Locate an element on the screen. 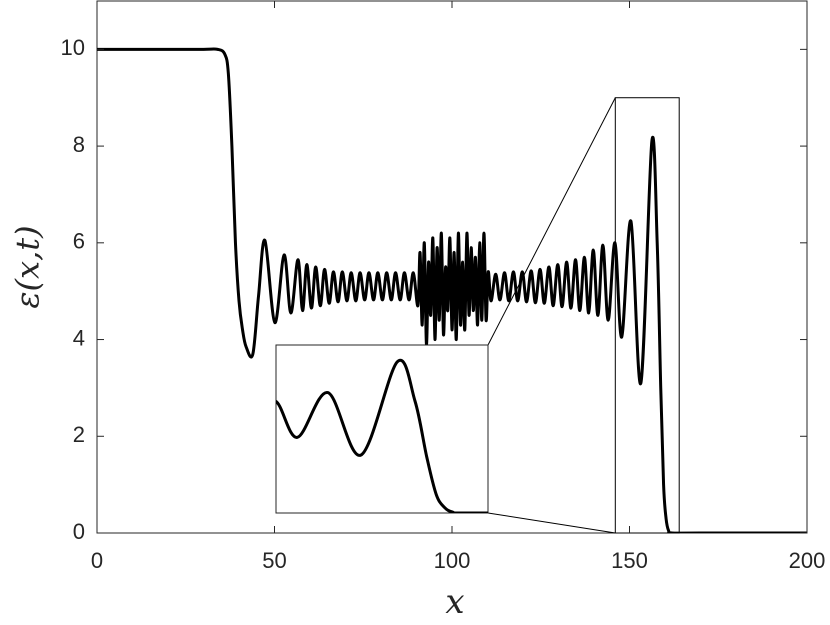 The width and height of the screenshot is (830, 625). y-tick-label: 10 is located at coordinates (73, 47).